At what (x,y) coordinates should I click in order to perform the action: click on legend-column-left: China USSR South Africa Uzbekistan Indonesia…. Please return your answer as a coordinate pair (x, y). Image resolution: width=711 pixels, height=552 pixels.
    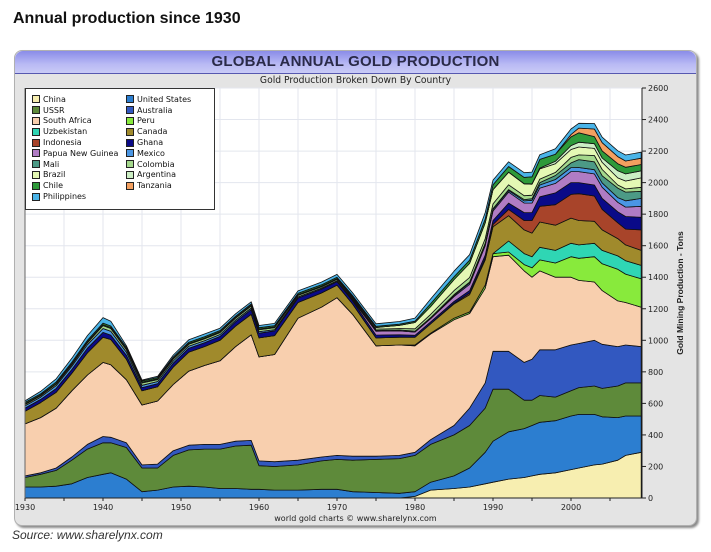
    Looking at the image, I should click on (75, 148).